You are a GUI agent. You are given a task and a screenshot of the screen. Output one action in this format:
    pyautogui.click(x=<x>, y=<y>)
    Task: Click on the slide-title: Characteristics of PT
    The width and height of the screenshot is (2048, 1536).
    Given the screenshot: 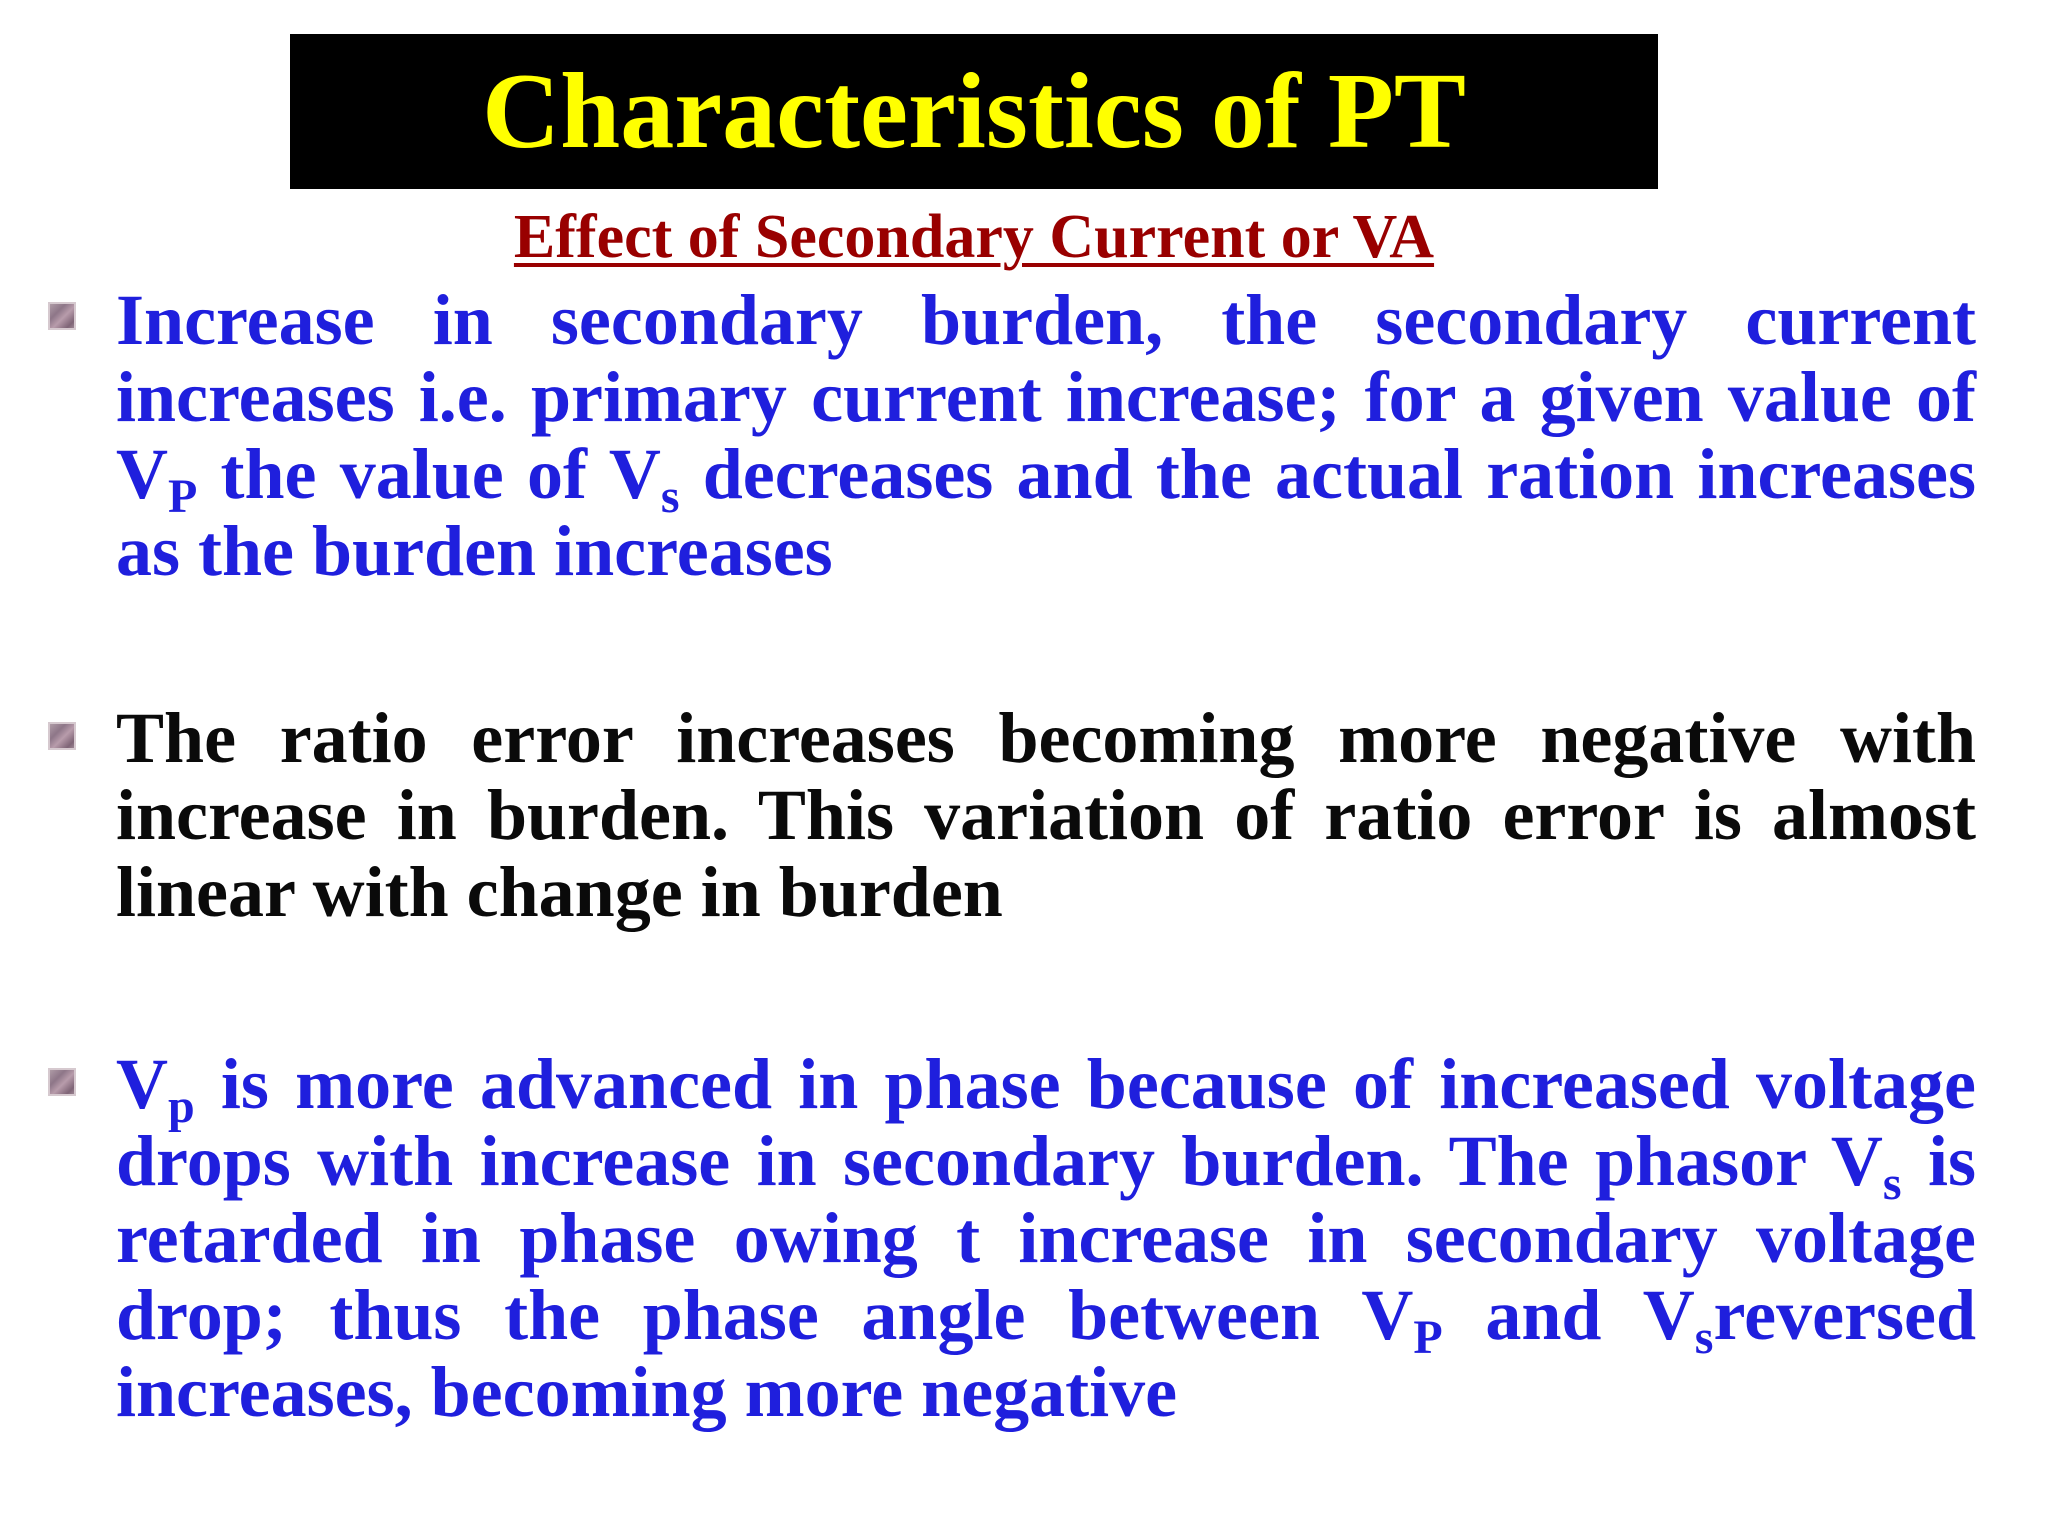 What is the action you would take?
    pyautogui.click(x=974, y=111)
    